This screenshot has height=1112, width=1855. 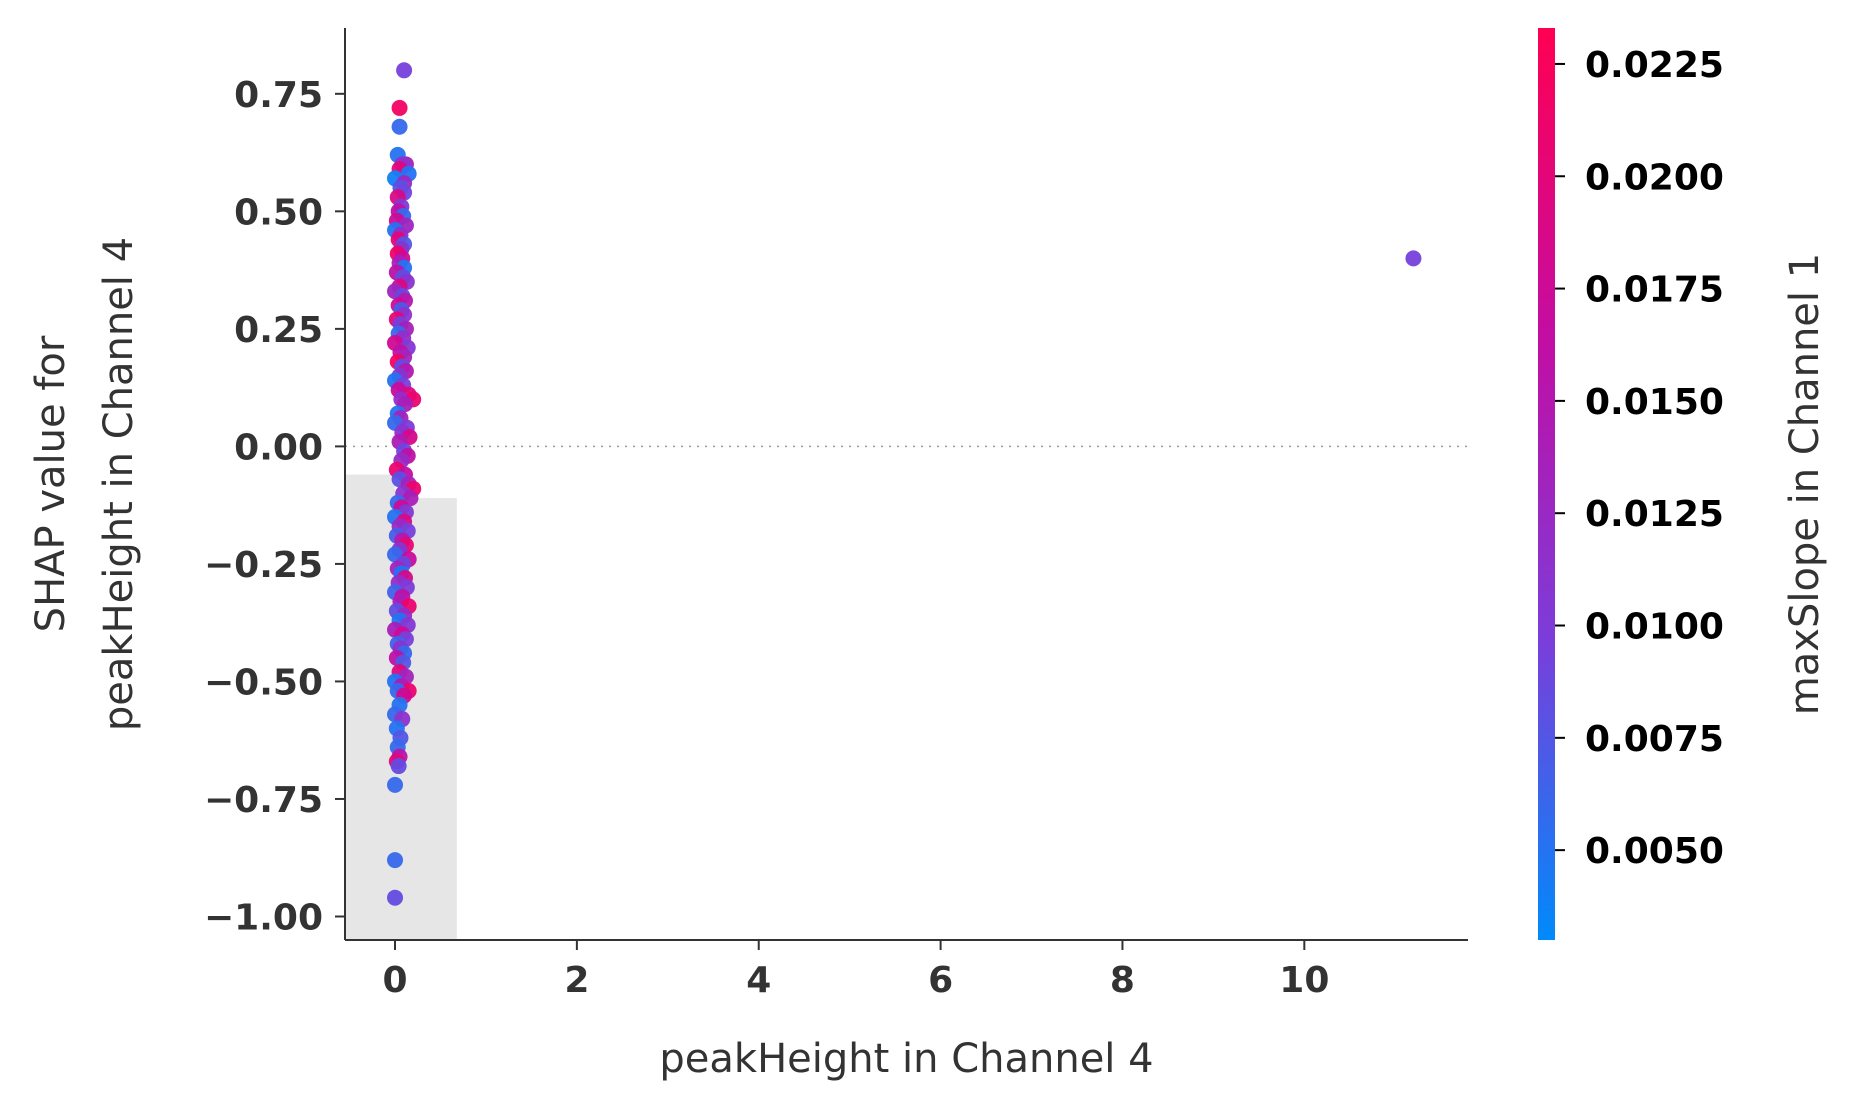 I want to click on y-axis-label-line-2: peakHeight in Channel 4, so click(x=119, y=484).